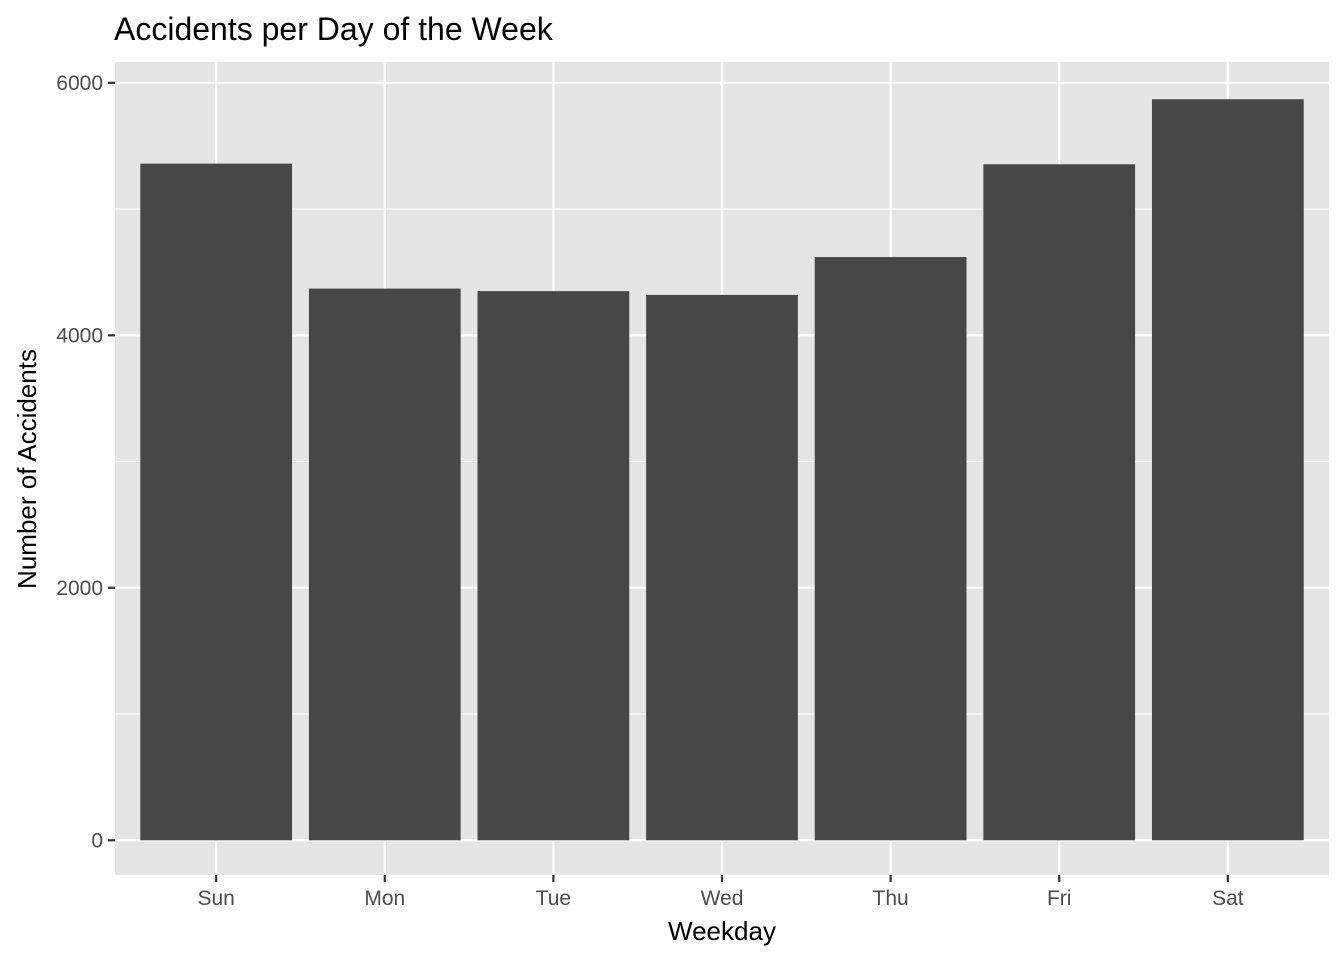 The image size is (1344, 960). I want to click on y-tick-label: 6000, so click(79, 83).